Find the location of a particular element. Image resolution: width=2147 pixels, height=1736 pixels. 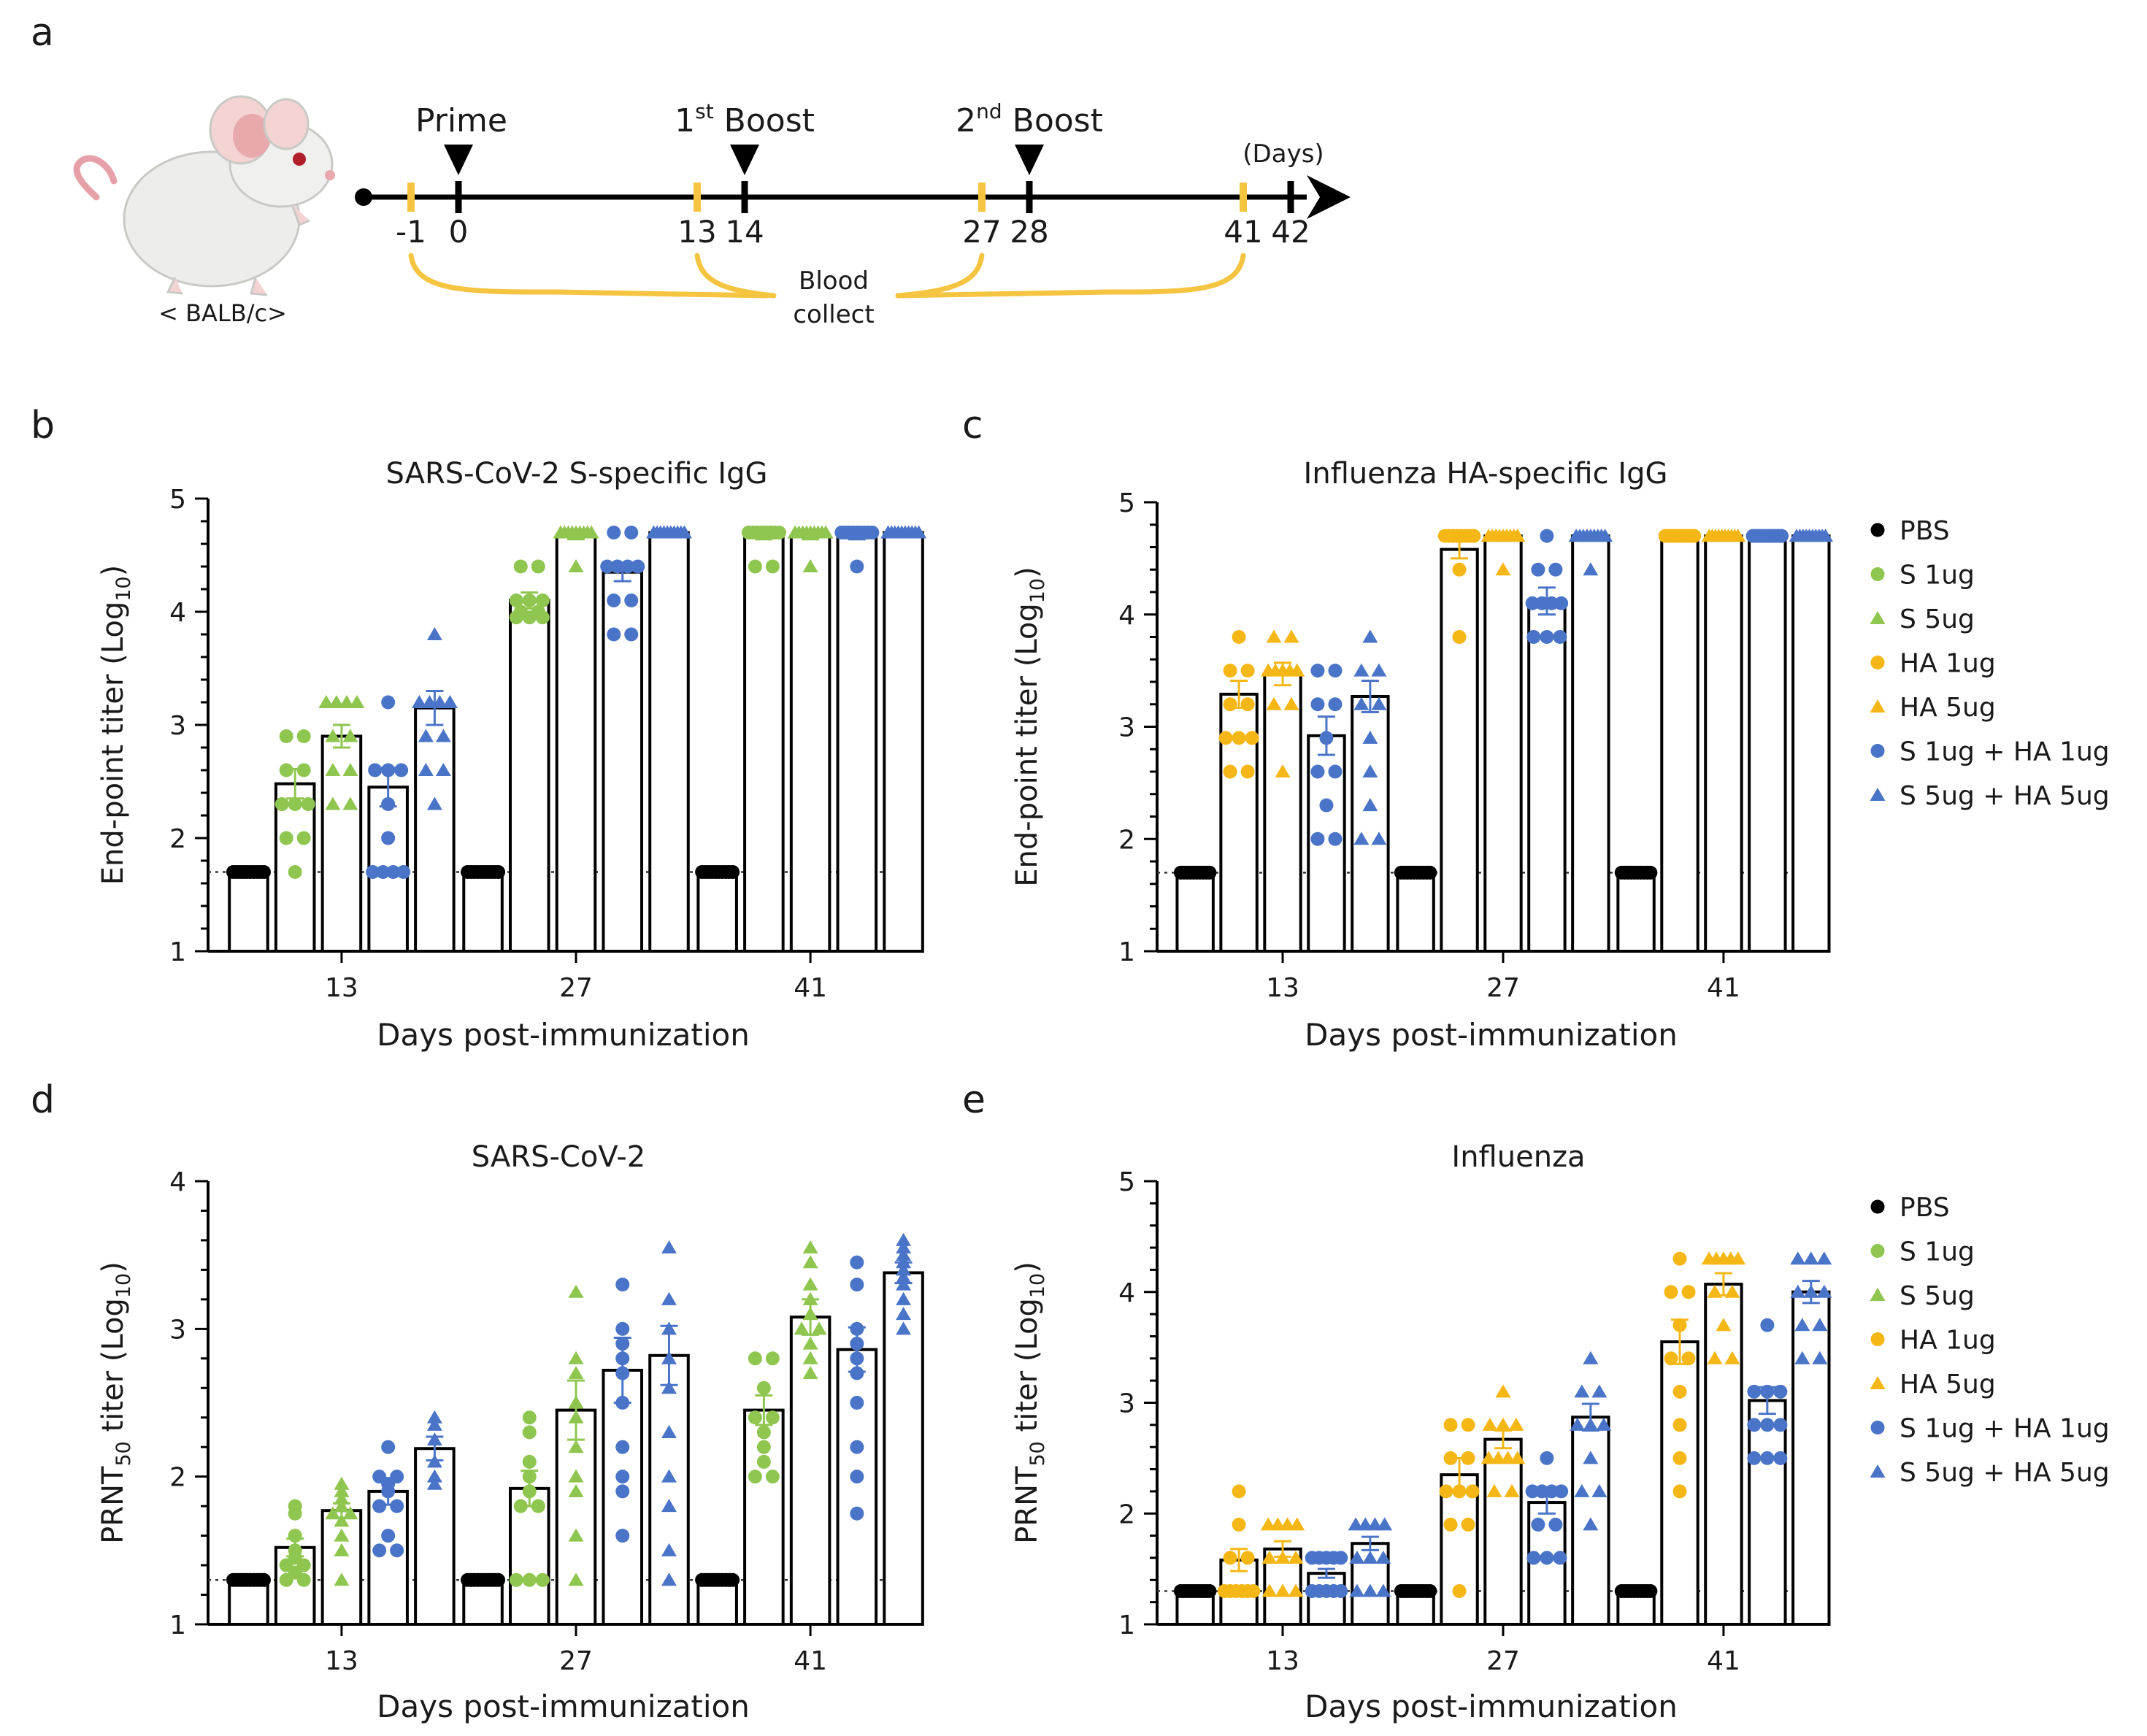

legend-label: S 5ug is located at coordinates (1937, 1296).